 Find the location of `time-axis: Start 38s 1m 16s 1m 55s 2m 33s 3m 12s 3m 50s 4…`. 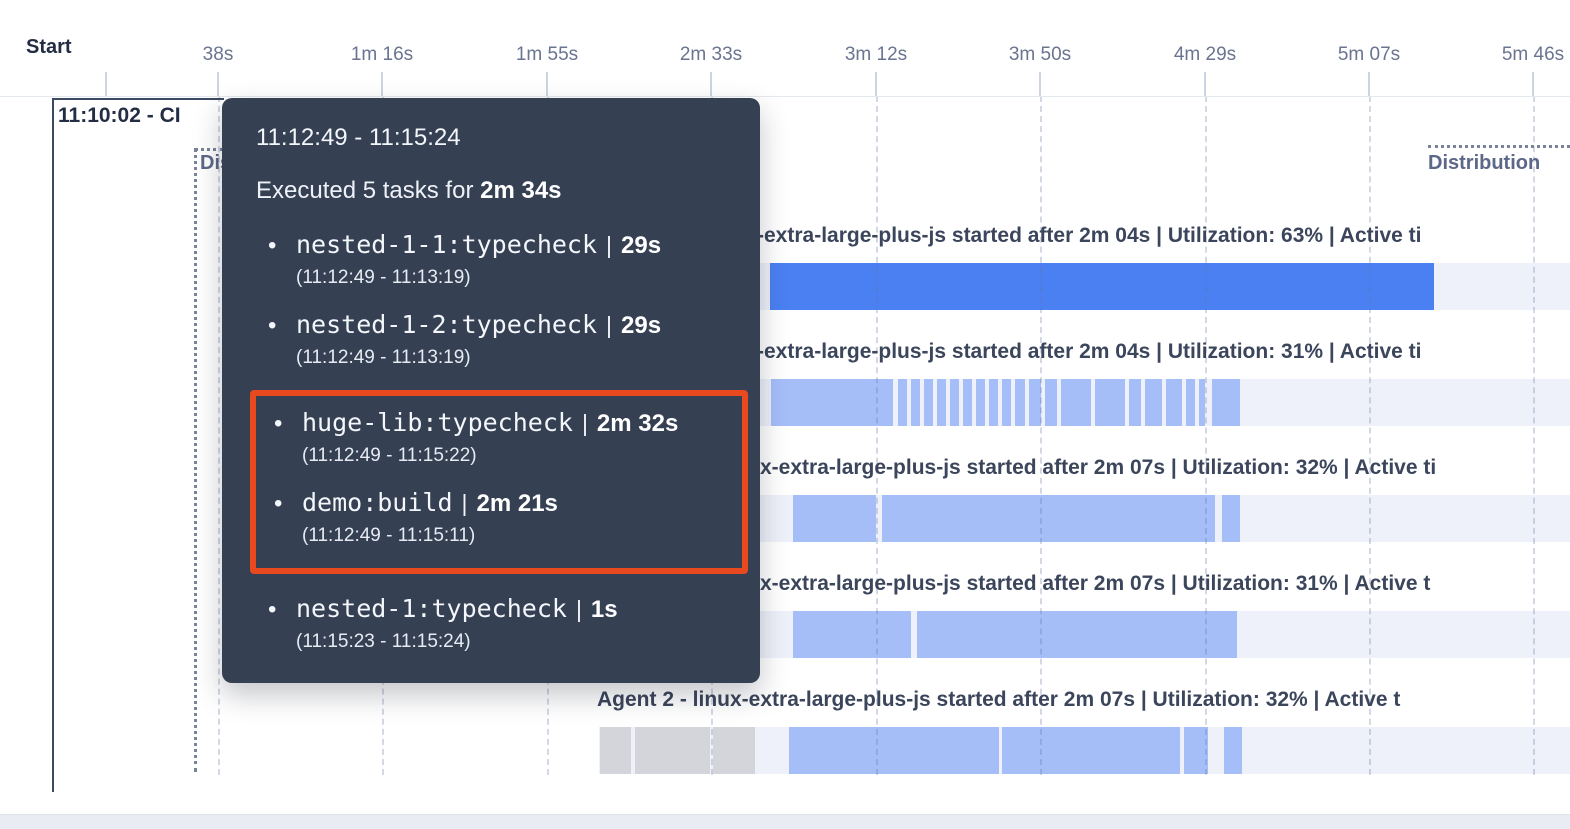

time-axis: Start 38s 1m 16s 1m 55s 2m 33s 3m 12s 3m 50s 4… is located at coordinates (785, 48).